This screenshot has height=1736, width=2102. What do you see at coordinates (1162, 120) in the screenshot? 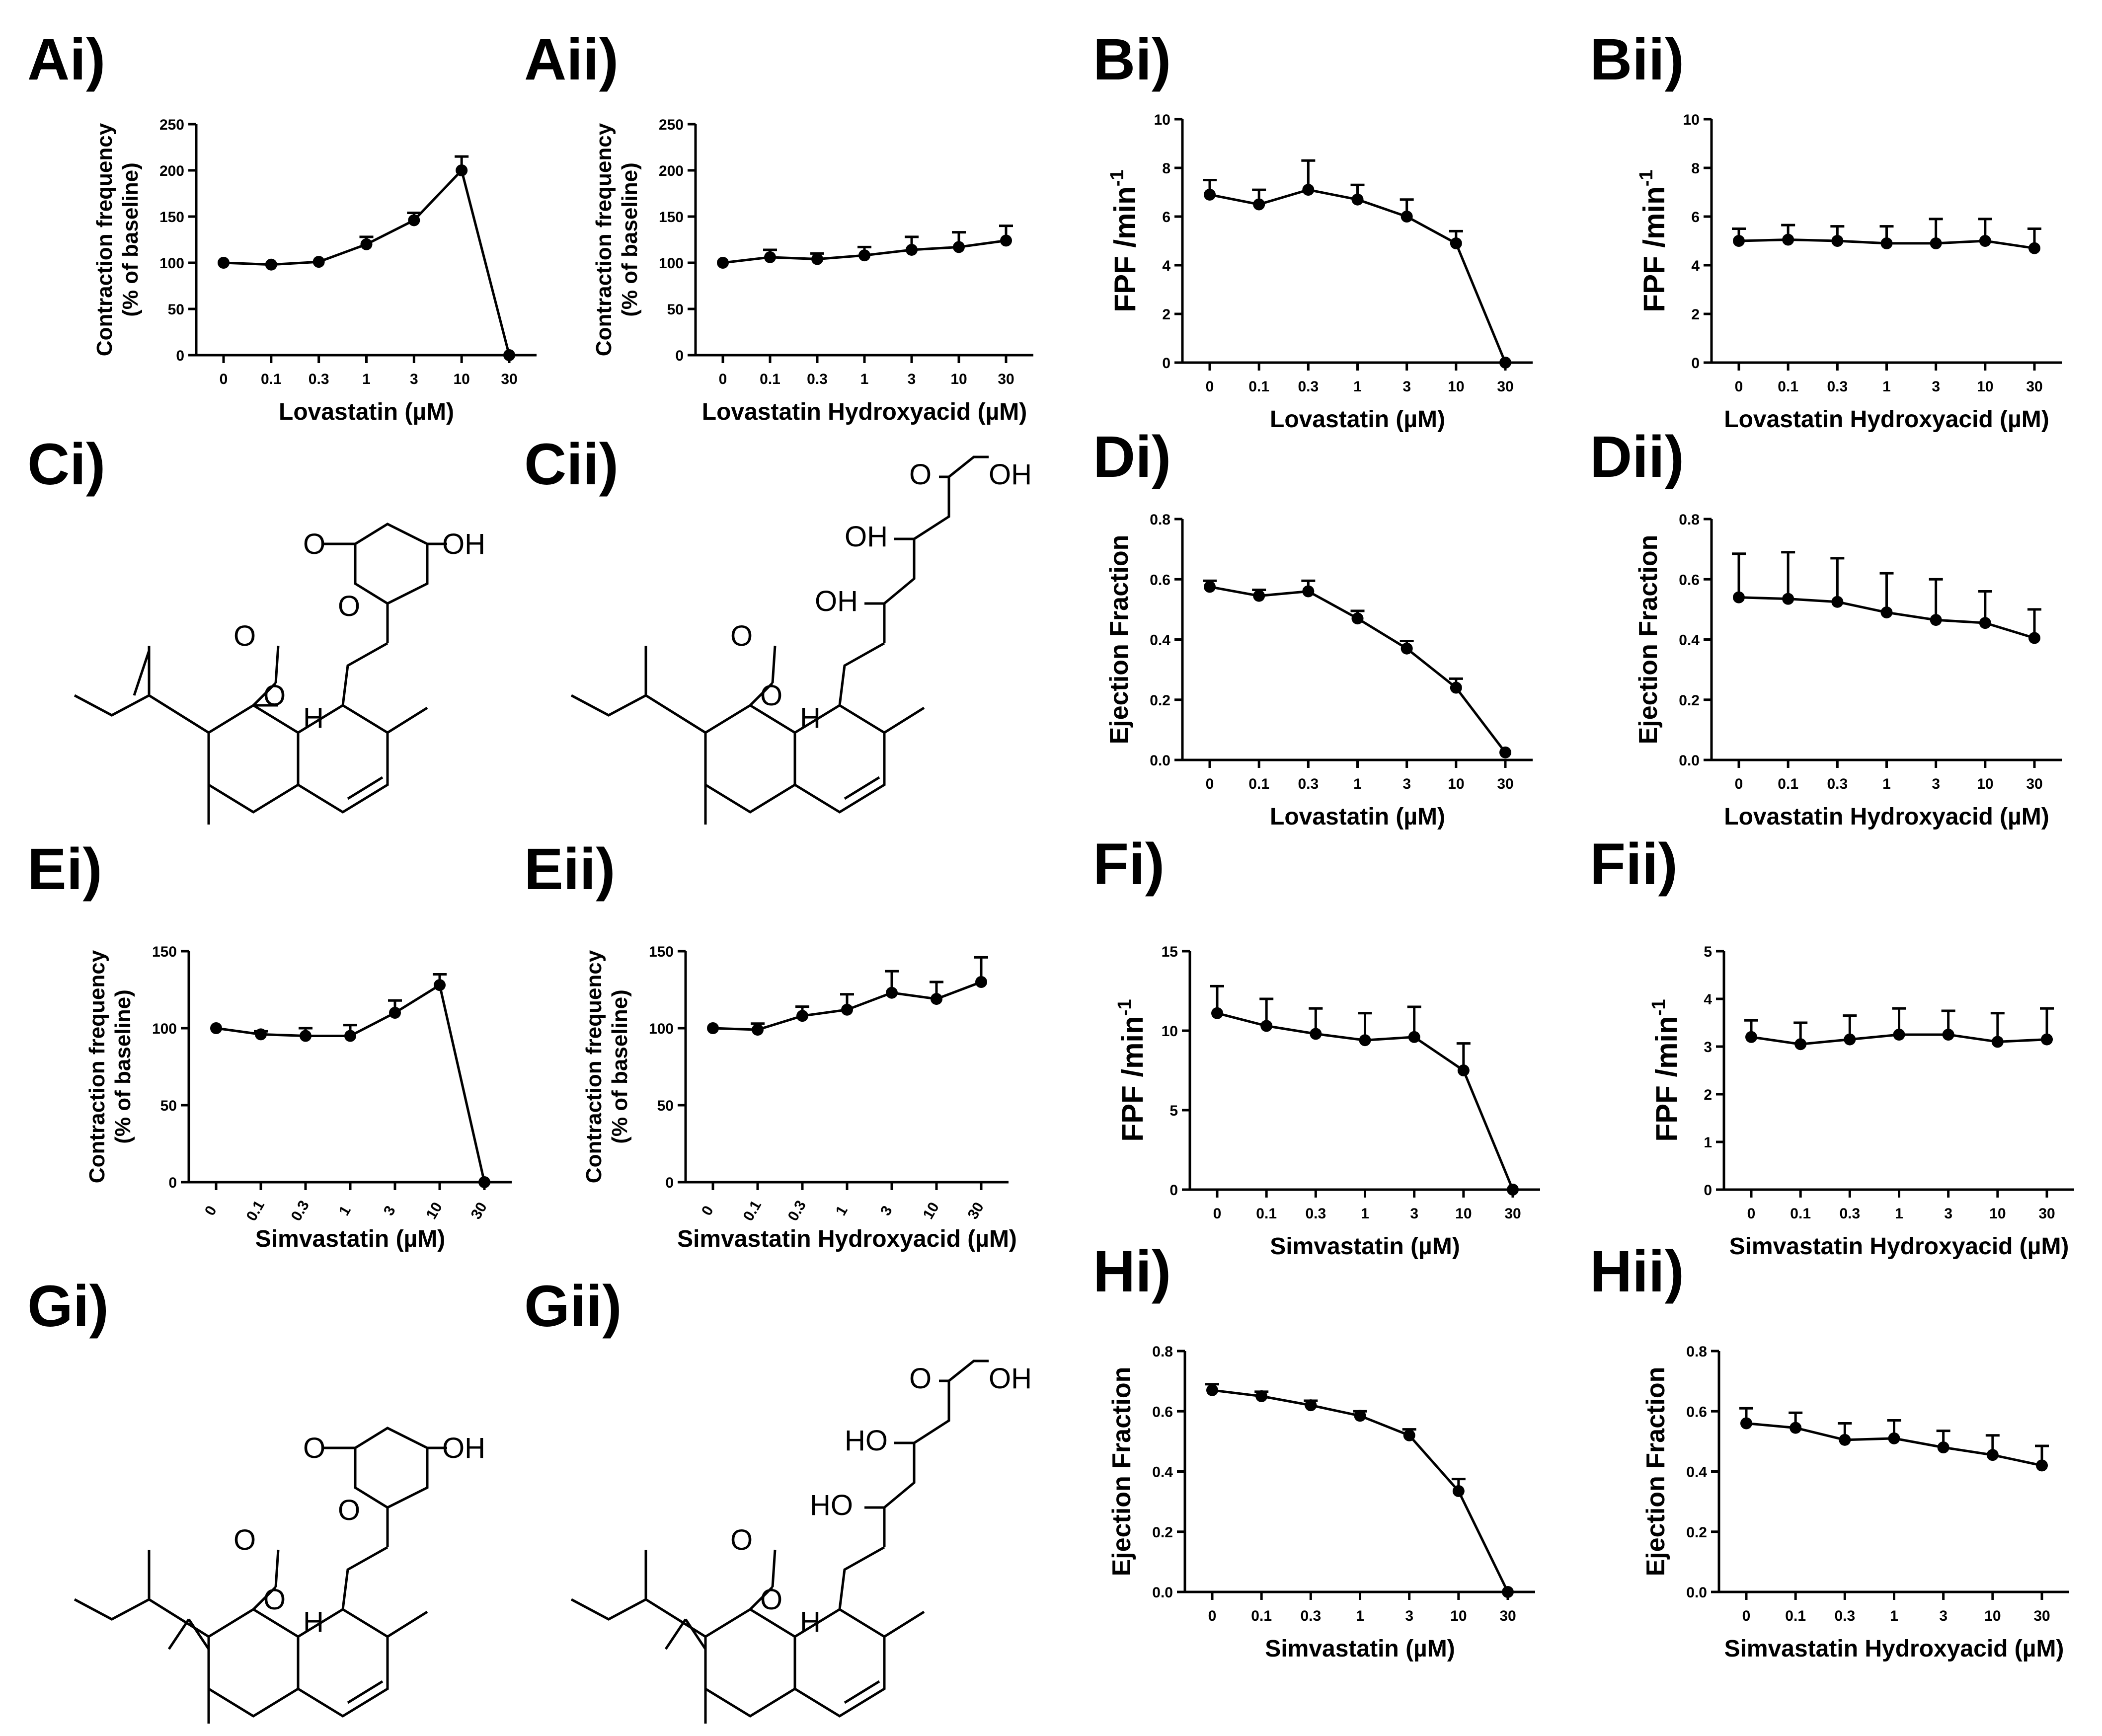
I see `y-tick-label: 10` at bounding box center [1162, 120].